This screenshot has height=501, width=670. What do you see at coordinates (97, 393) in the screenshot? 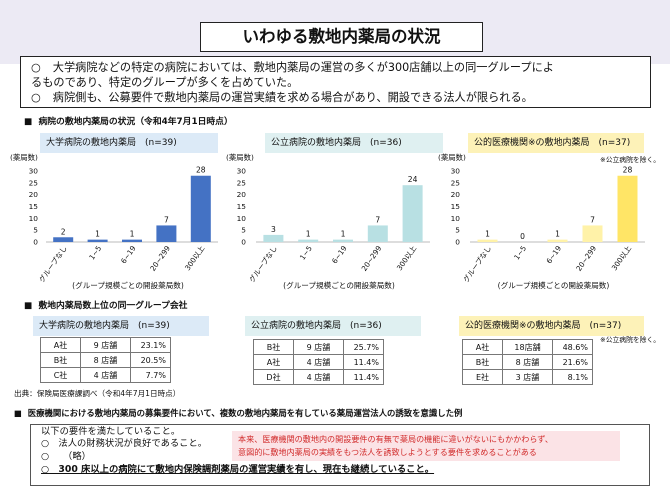
I see `source-note: 出典：保険局医療課調べ（令和4年7月1日時点）` at bounding box center [97, 393].